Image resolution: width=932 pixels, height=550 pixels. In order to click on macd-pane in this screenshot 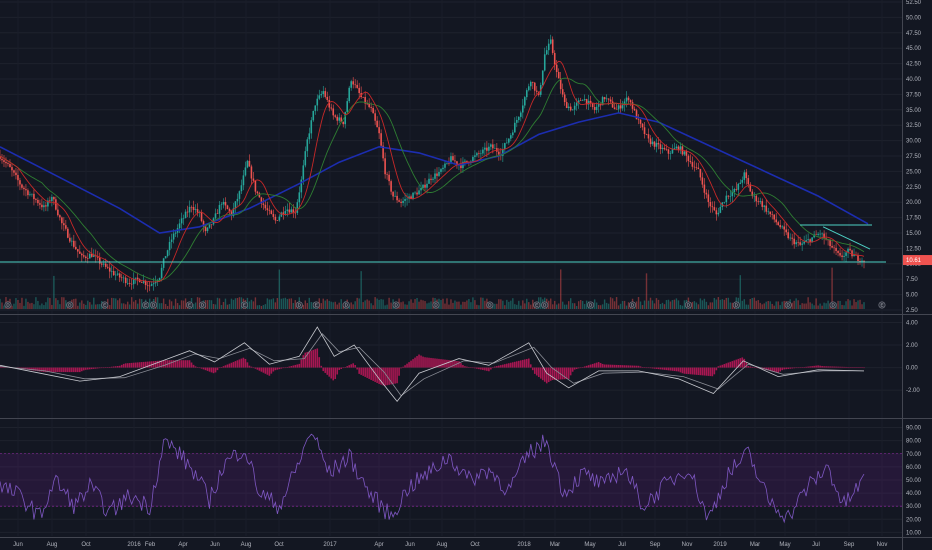, I will do `click(432, 364)`.